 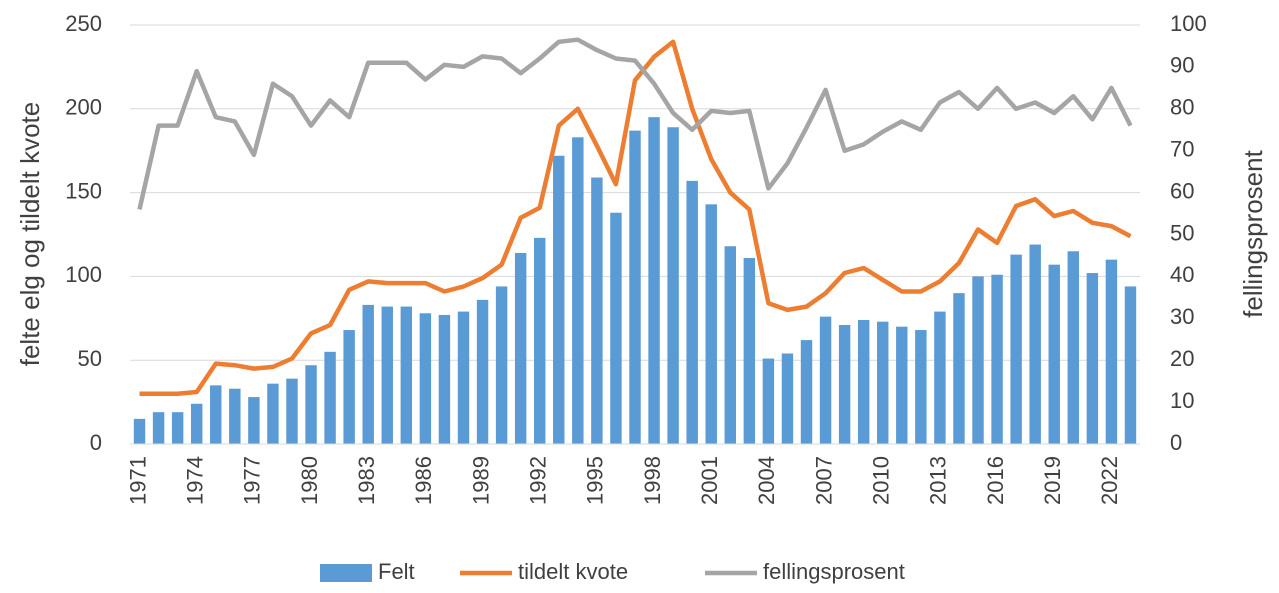 I want to click on x-tick-label: 2022, so click(x=1109, y=480).